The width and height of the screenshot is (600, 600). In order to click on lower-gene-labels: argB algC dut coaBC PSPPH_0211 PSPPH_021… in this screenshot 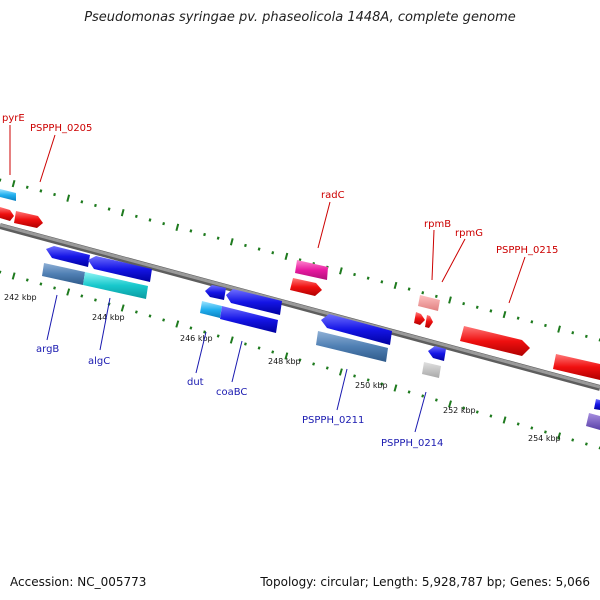, I will do `click(239, 396)`.